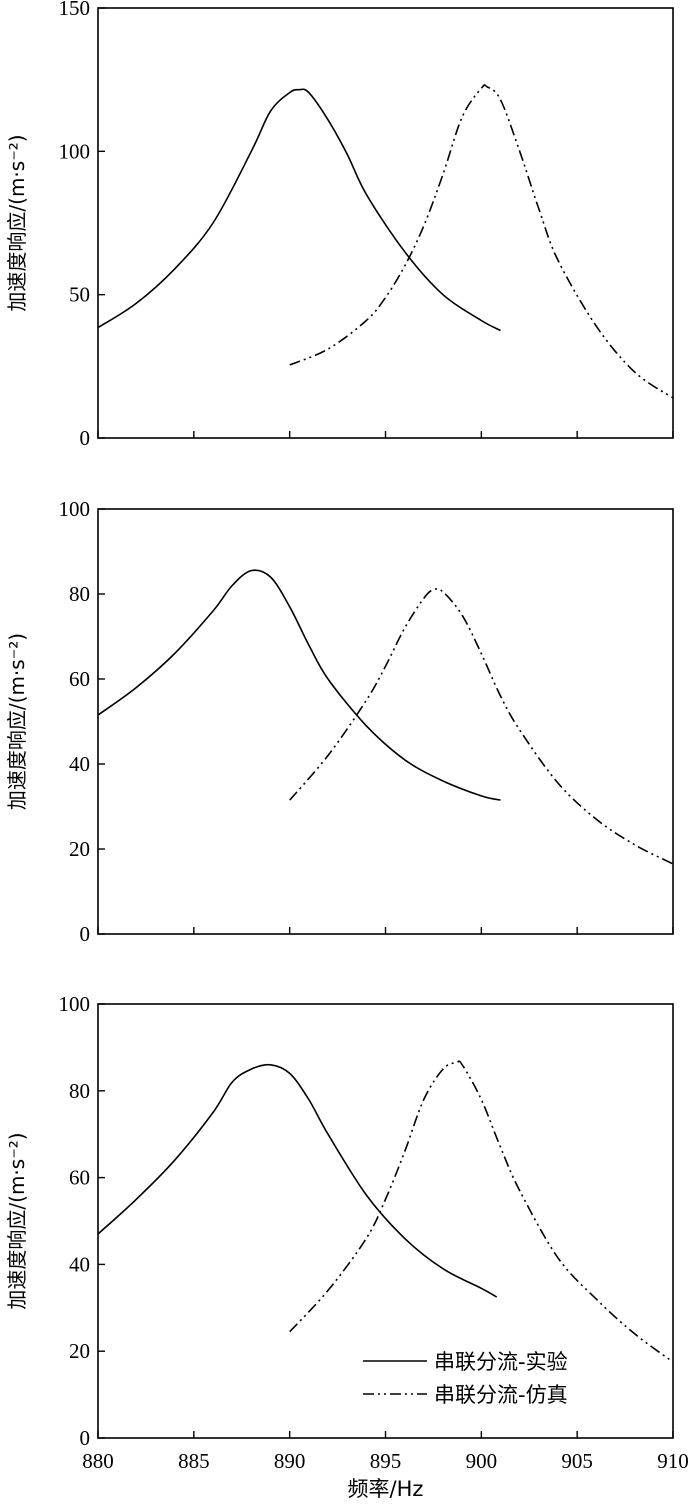 The height and width of the screenshot is (1512, 700). What do you see at coordinates (290, 1461) in the screenshot?
I see `x-tick-label: 890` at bounding box center [290, 1461].